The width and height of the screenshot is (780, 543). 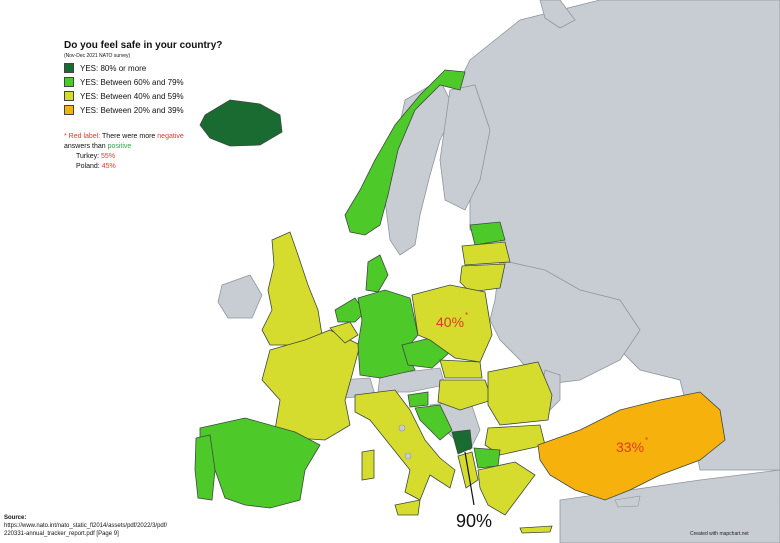 I want to click on region-portugal, so click(x=205, y=467).